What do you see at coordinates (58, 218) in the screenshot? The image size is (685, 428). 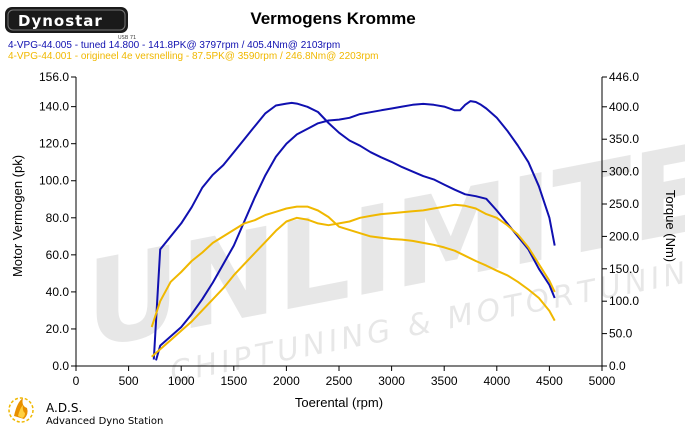 I see `y-tick-label: 80.0` at bounding box center [58, 218].